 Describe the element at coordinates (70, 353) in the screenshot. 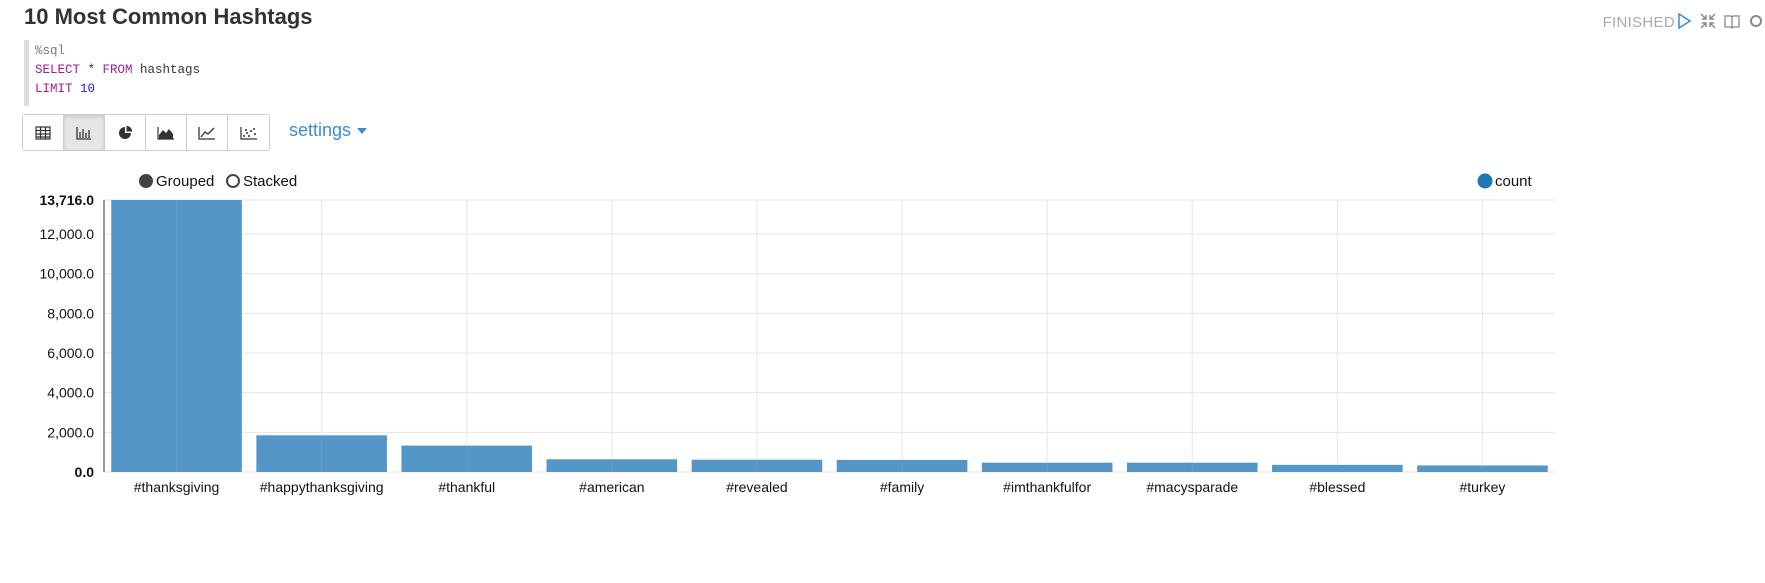

I see `y-tick-label: 6,000.0` at that location.